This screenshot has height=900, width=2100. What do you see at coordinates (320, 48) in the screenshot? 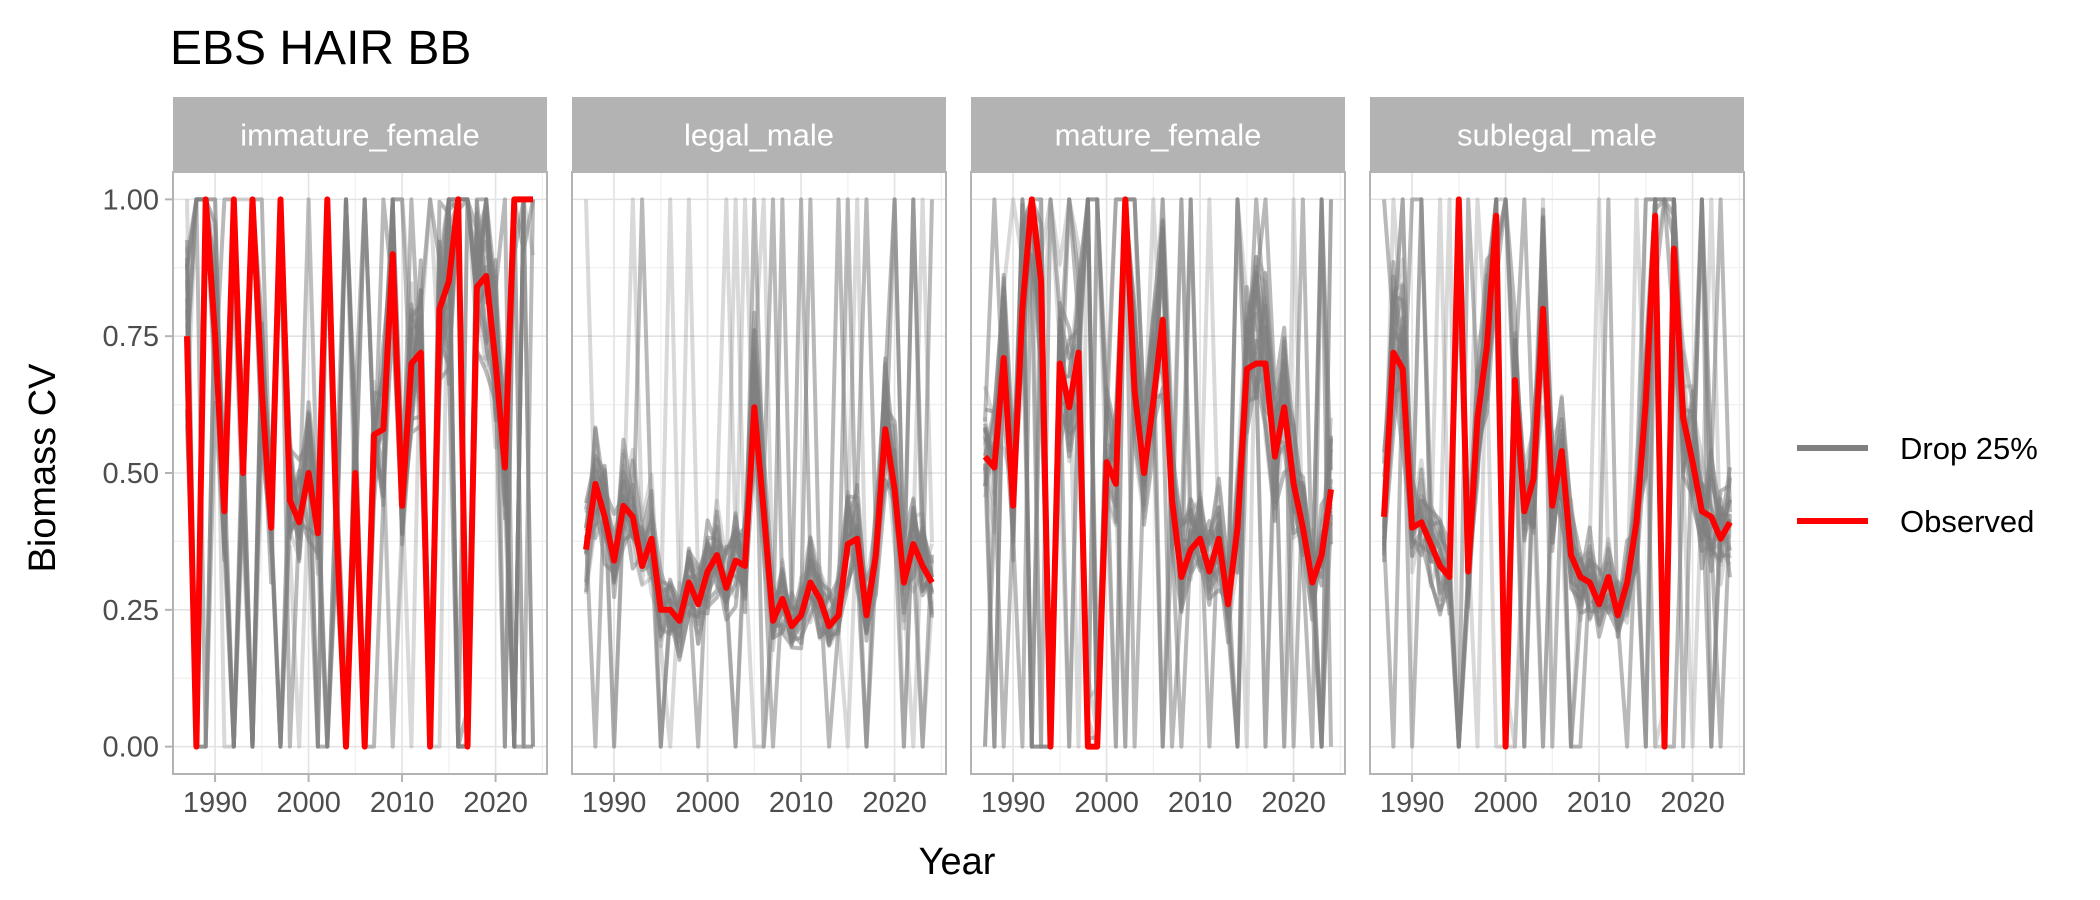
I see `chart-title: EBS HAIR BB` at bounding box center [320, 48].